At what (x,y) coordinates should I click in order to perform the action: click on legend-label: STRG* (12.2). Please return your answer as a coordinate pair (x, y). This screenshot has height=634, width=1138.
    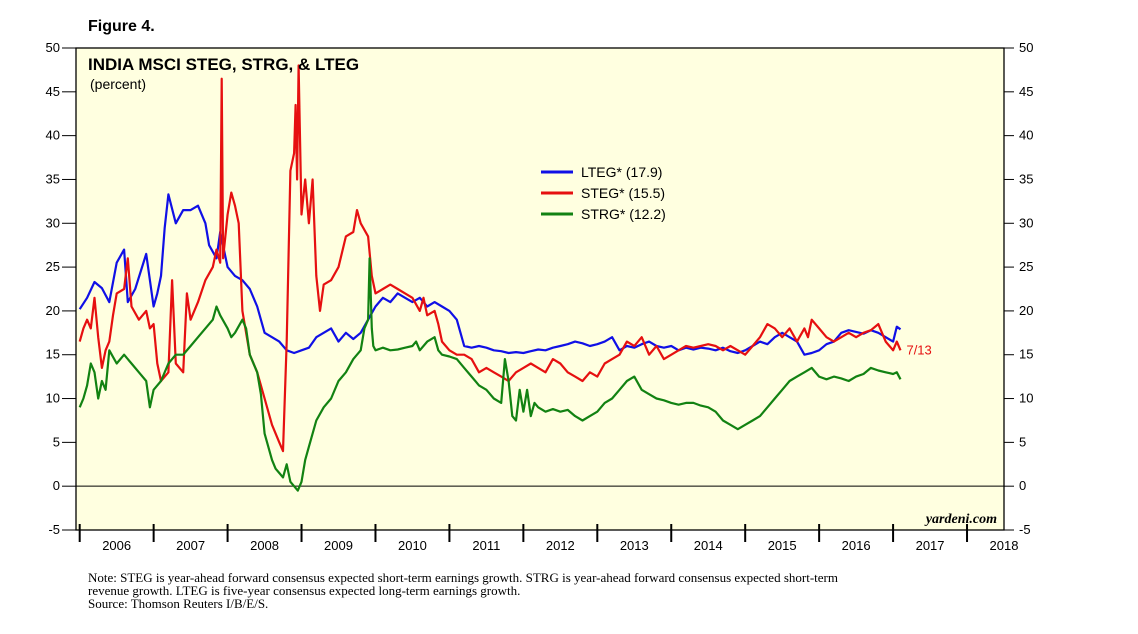
    Looking at the image, I should click on (623, 214).